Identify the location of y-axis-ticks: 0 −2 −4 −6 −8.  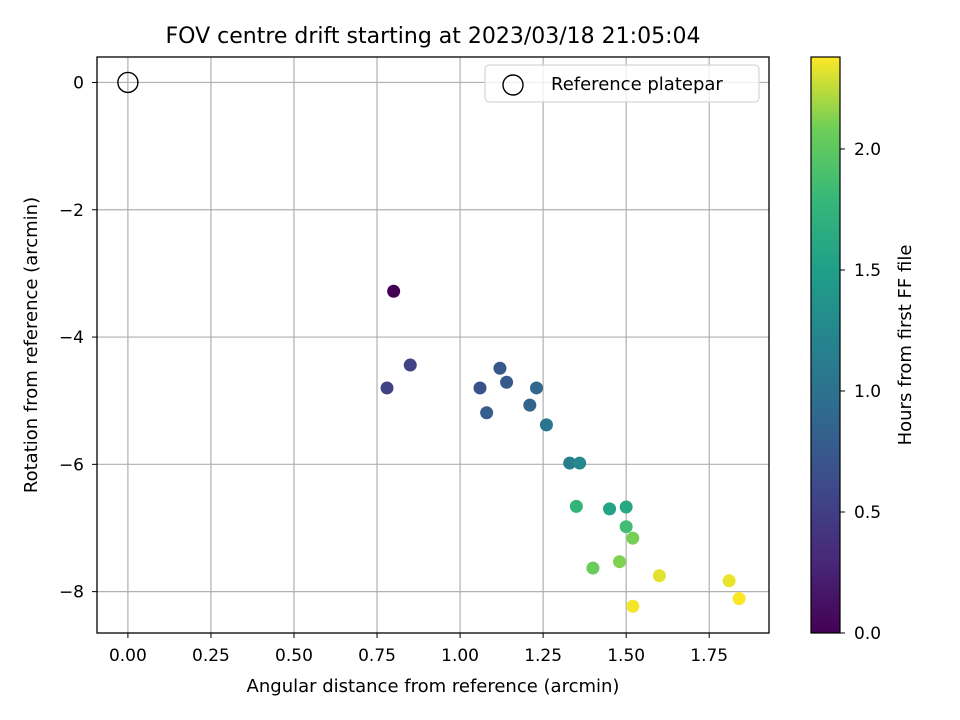
(78, 338).